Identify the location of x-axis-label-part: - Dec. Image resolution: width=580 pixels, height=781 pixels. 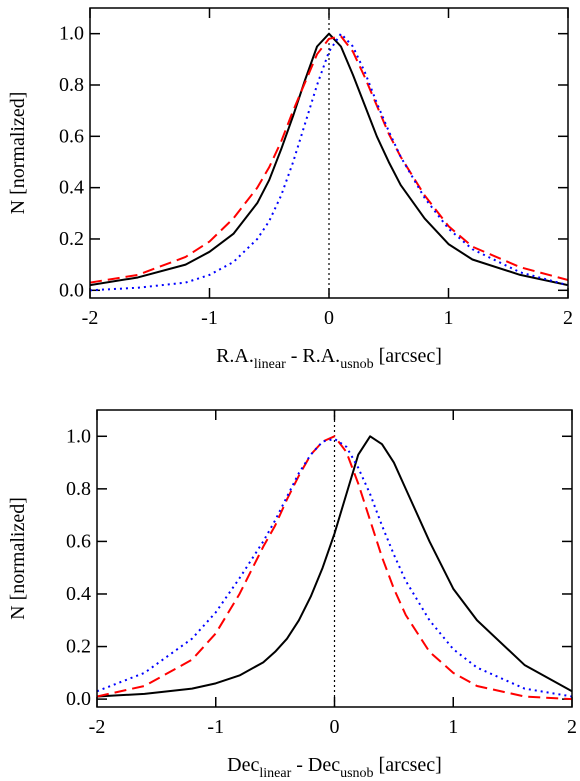
(315, 765).